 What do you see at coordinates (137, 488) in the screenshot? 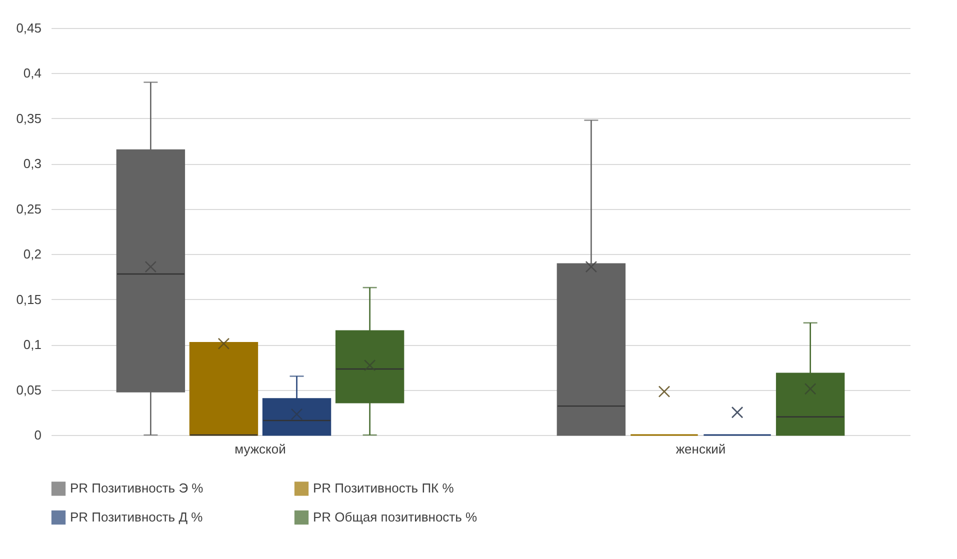
I see `legend-label: PR Позитивность Э %` at bounding box center [137, 488].